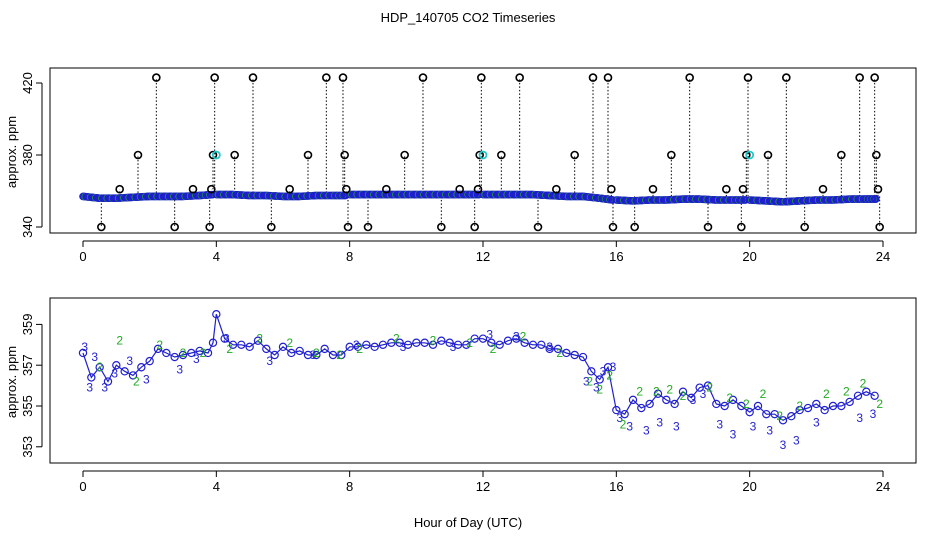  Describe the element at coordinates (216, 256) in the screenshot. I see `top-x-tick-label: 4` at that location.